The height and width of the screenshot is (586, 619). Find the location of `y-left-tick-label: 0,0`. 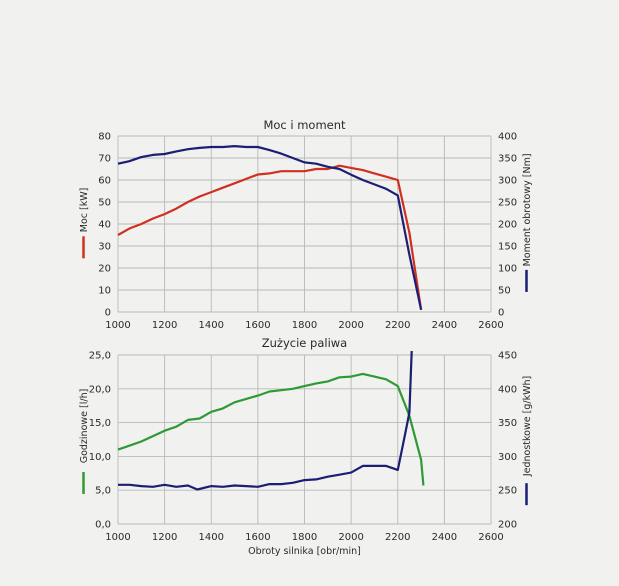

y-left-tick-label: 0,0 is located at coordinates (103, 525).